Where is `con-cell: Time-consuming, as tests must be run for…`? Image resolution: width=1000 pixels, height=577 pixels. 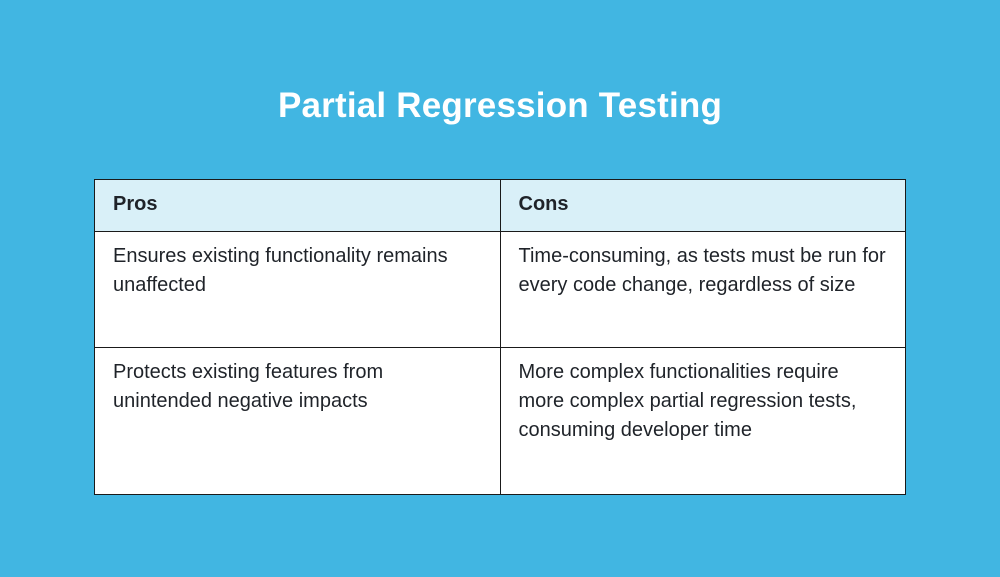
con-cell: Time-consuming, as tests must be run for… is located at coordinates (702, 289).